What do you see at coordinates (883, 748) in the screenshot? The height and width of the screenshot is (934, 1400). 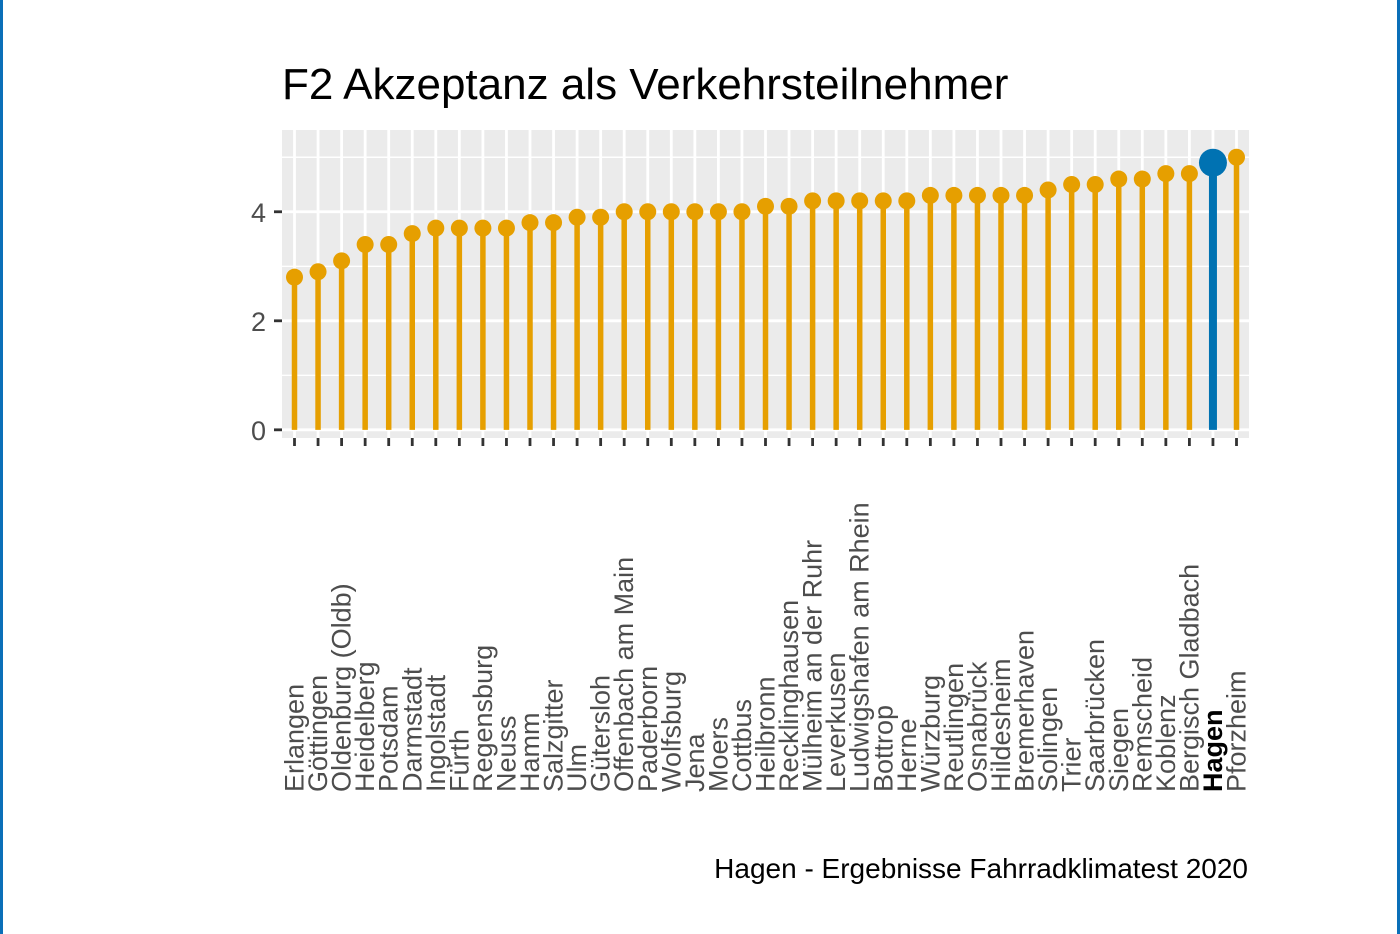 I see `x-tick-label: Bottrop` at bounding box center [883, 748].